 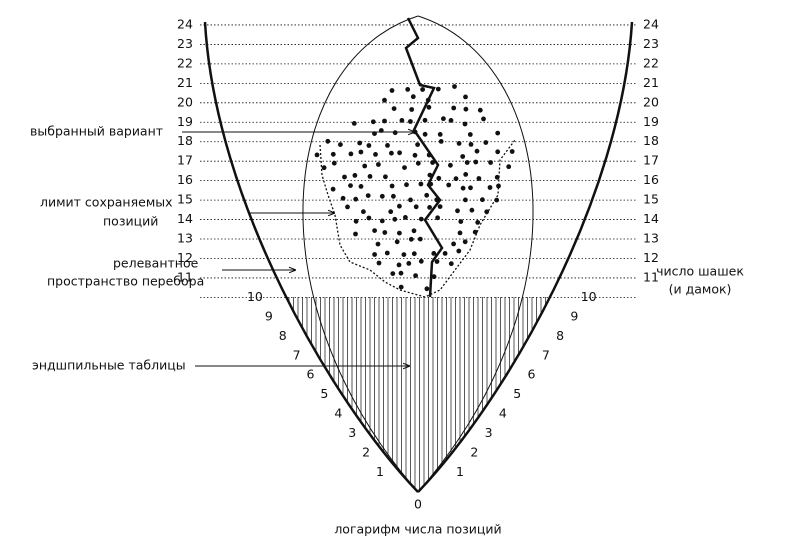 I want to click on level-label: 23, so click(x=185, y=43).